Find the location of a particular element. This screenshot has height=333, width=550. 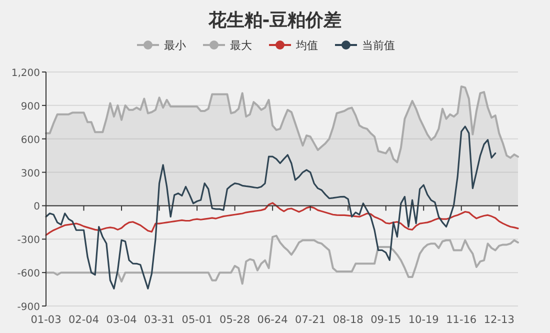

x-tick-label: 08-18 is located at coordinates (348, 320).